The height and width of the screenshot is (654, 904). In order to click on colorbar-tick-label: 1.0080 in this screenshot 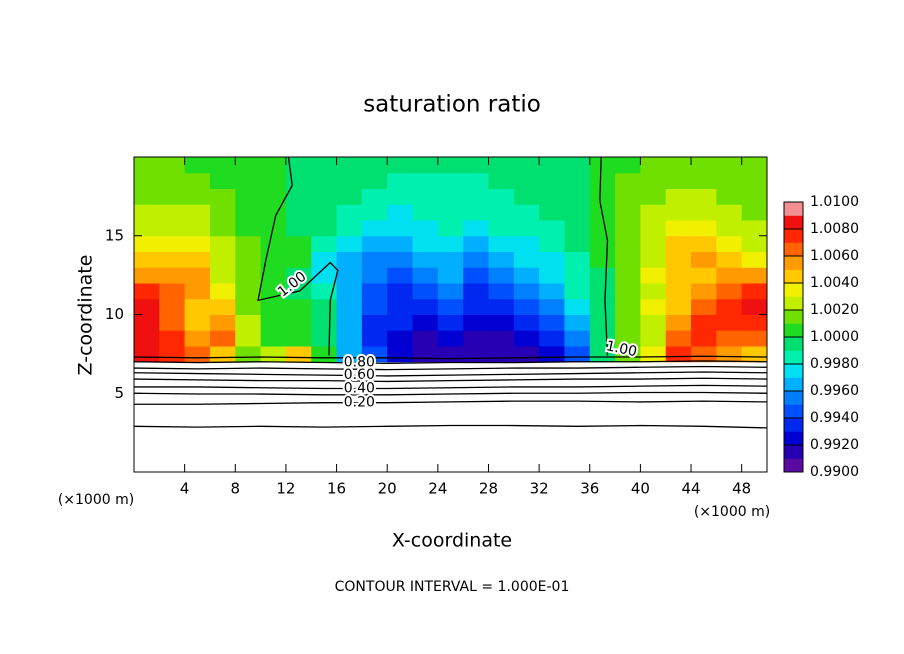, I will do `click(834, 229)`.